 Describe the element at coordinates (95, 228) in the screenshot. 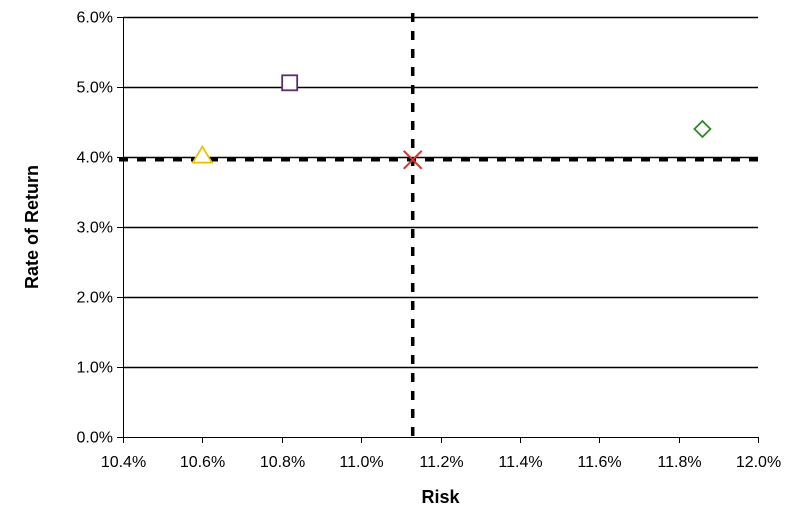

I see `y-tick-label: 3.0%` at that location.